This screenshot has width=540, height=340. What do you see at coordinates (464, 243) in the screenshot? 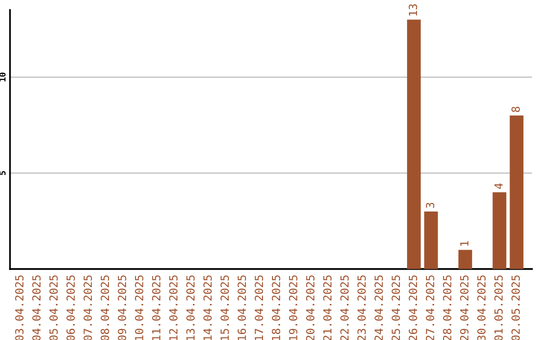
I see `data-label: 1` at bounding box center [464, 243].